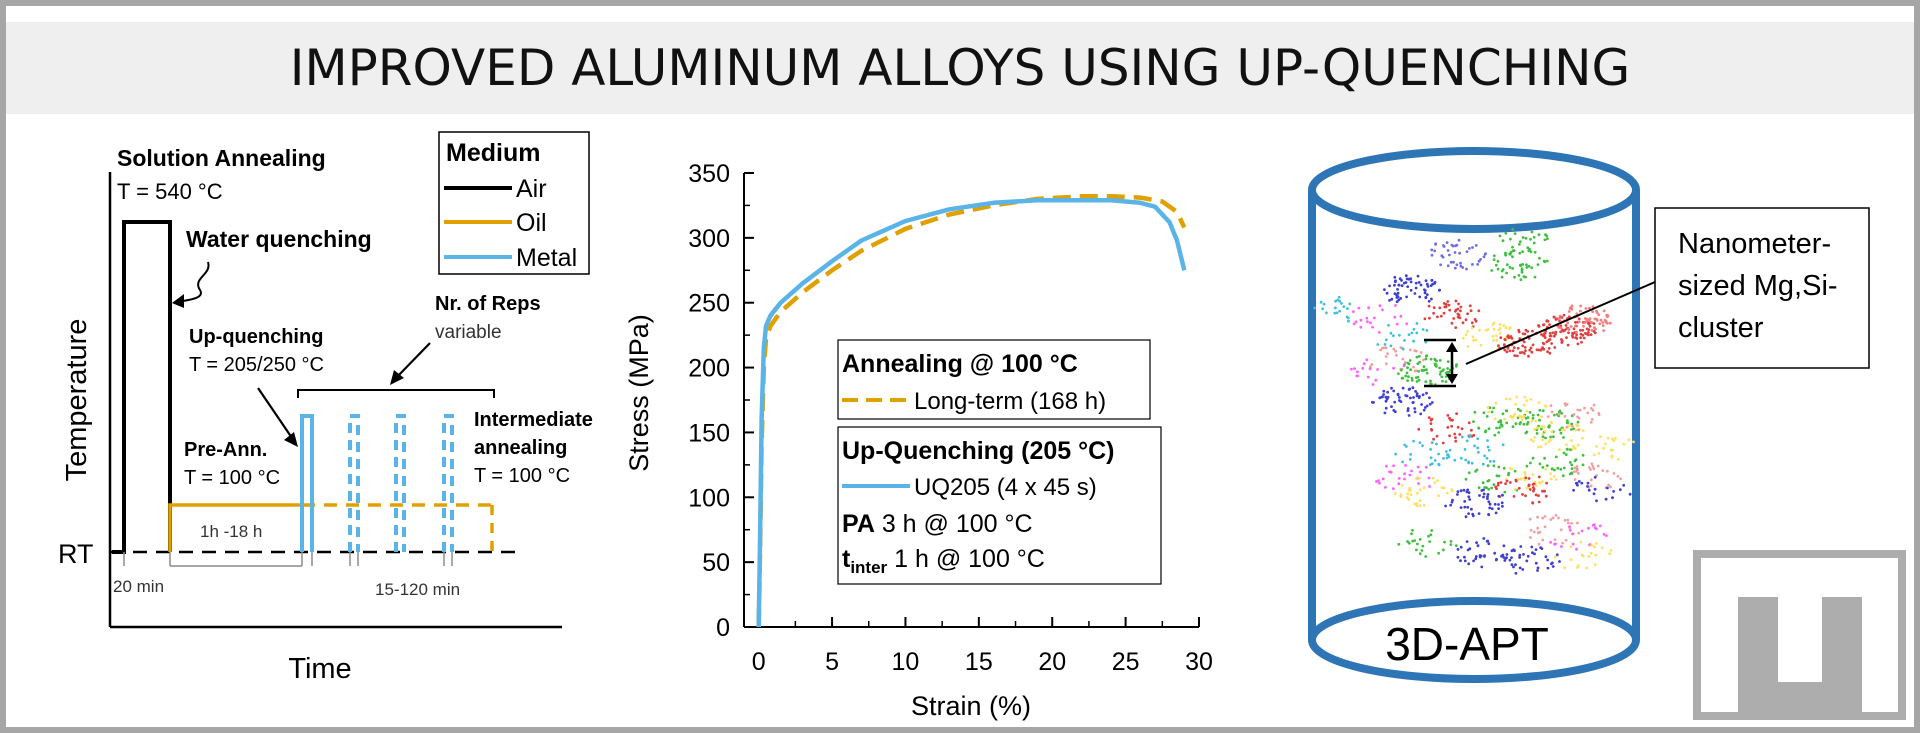 The width and height of the screenshot is (1920, 733). I want to click on y-tick-label: 100, so click(709, 498).